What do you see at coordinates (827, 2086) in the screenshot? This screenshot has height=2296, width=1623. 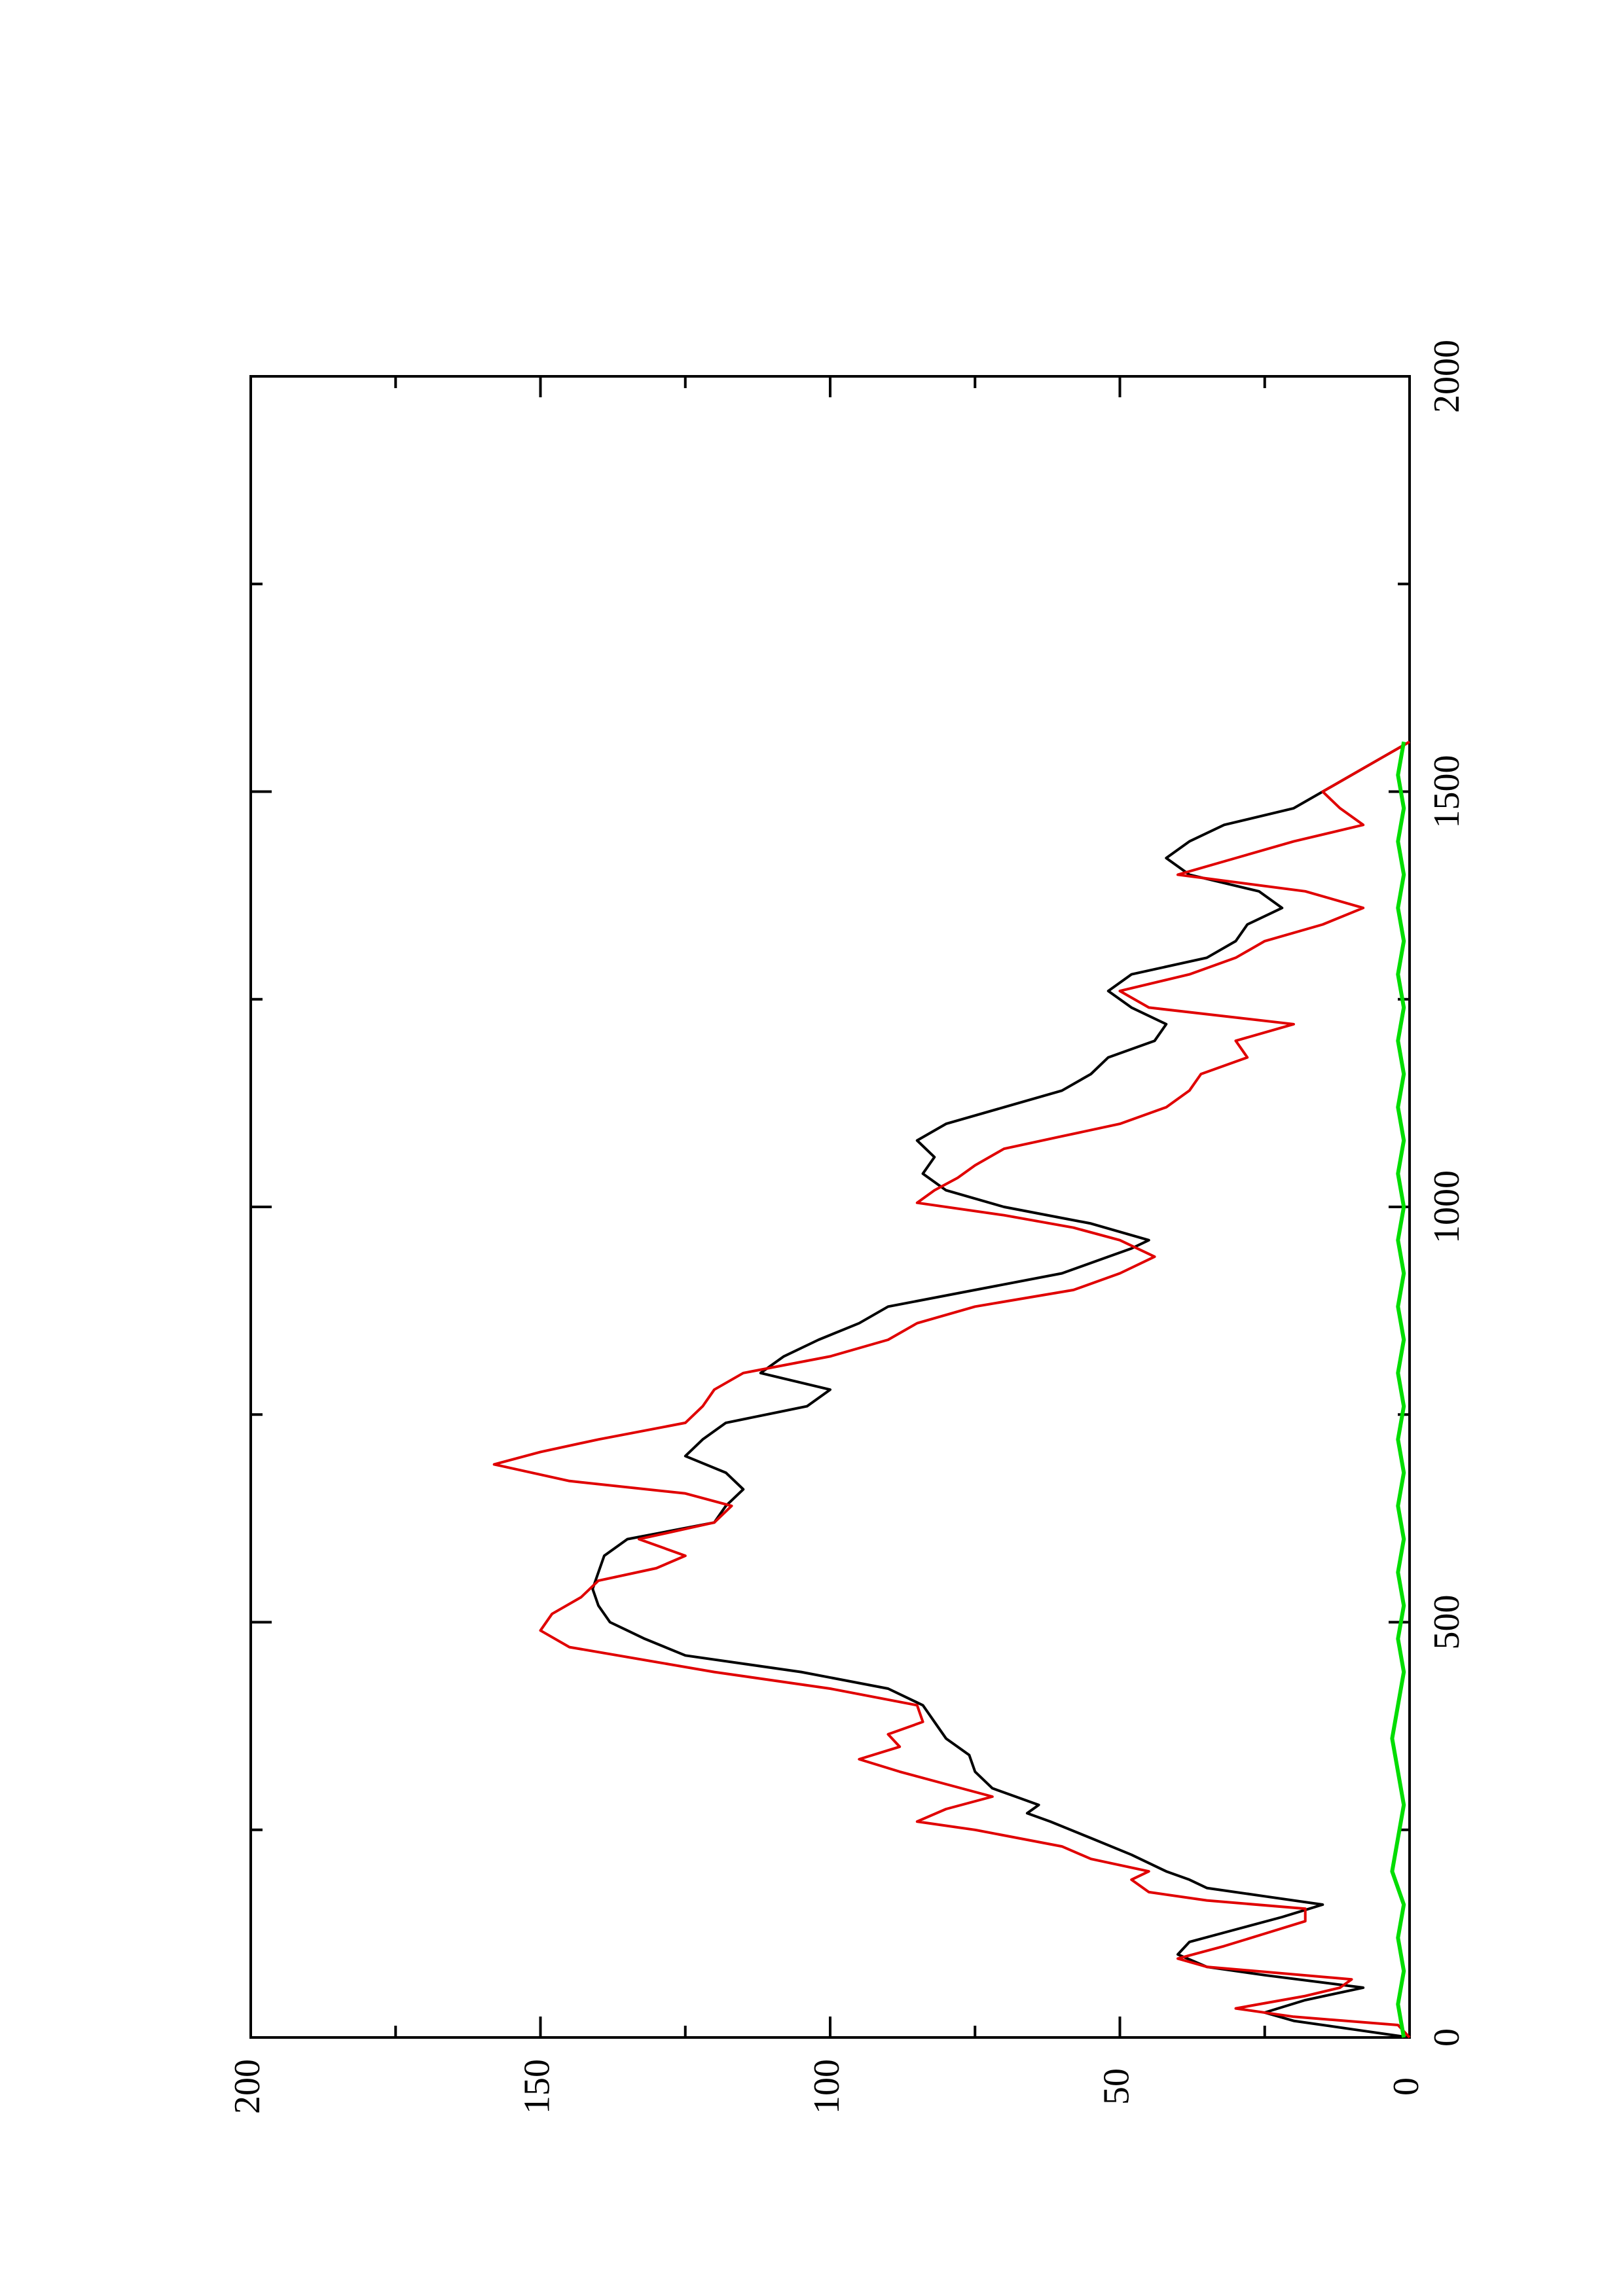 I see `y-tick-label: 100` at bounding box center [827, 2086].